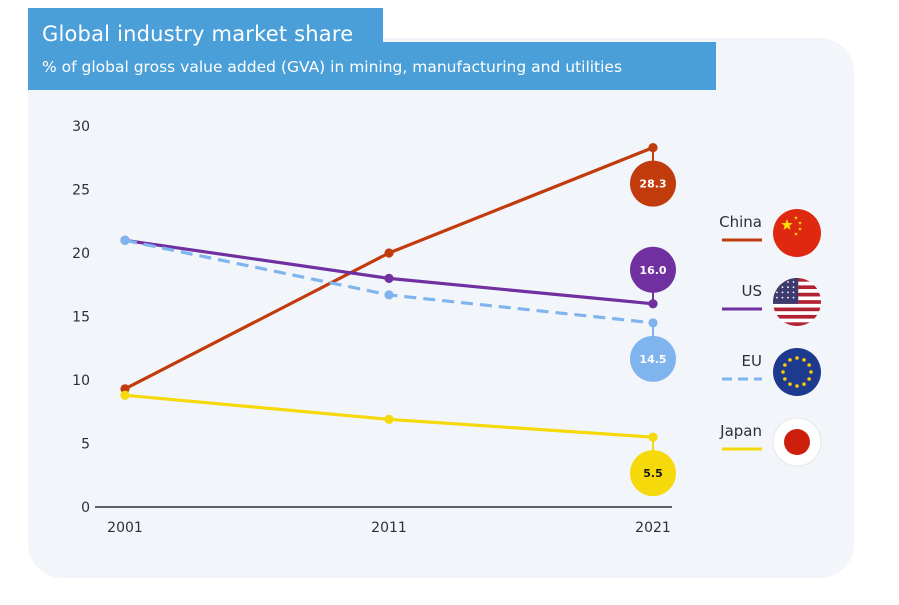 This screenshot has width=899, height=605. Describe the element at coordinates (751, 291) in the screenshot. I see `legend-label-us: US` at that location.